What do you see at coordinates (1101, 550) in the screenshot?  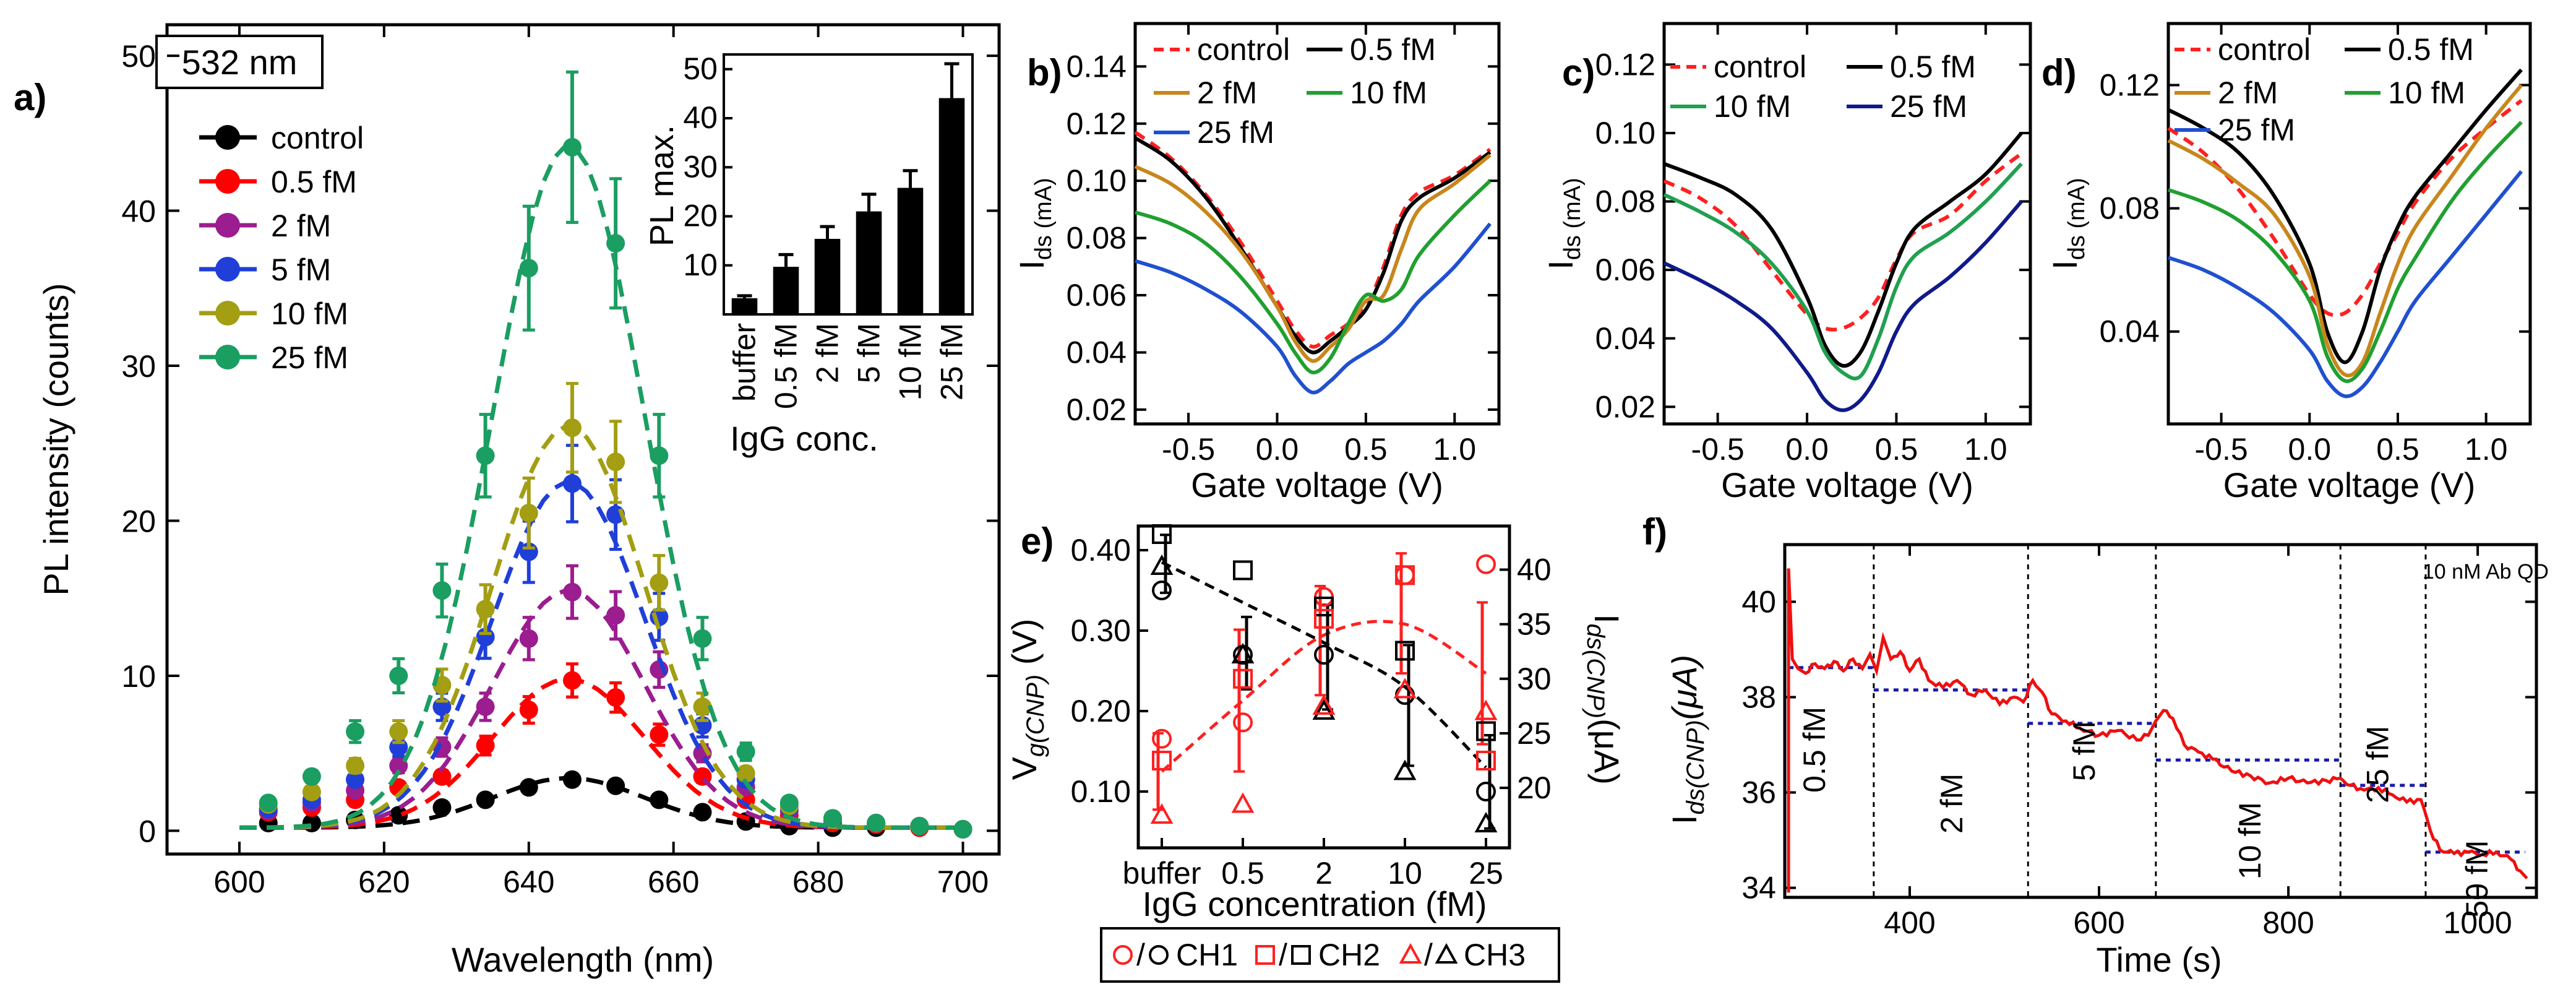 I see `y-tick-label-left: 0.40` at bounding box center [1101, 550].